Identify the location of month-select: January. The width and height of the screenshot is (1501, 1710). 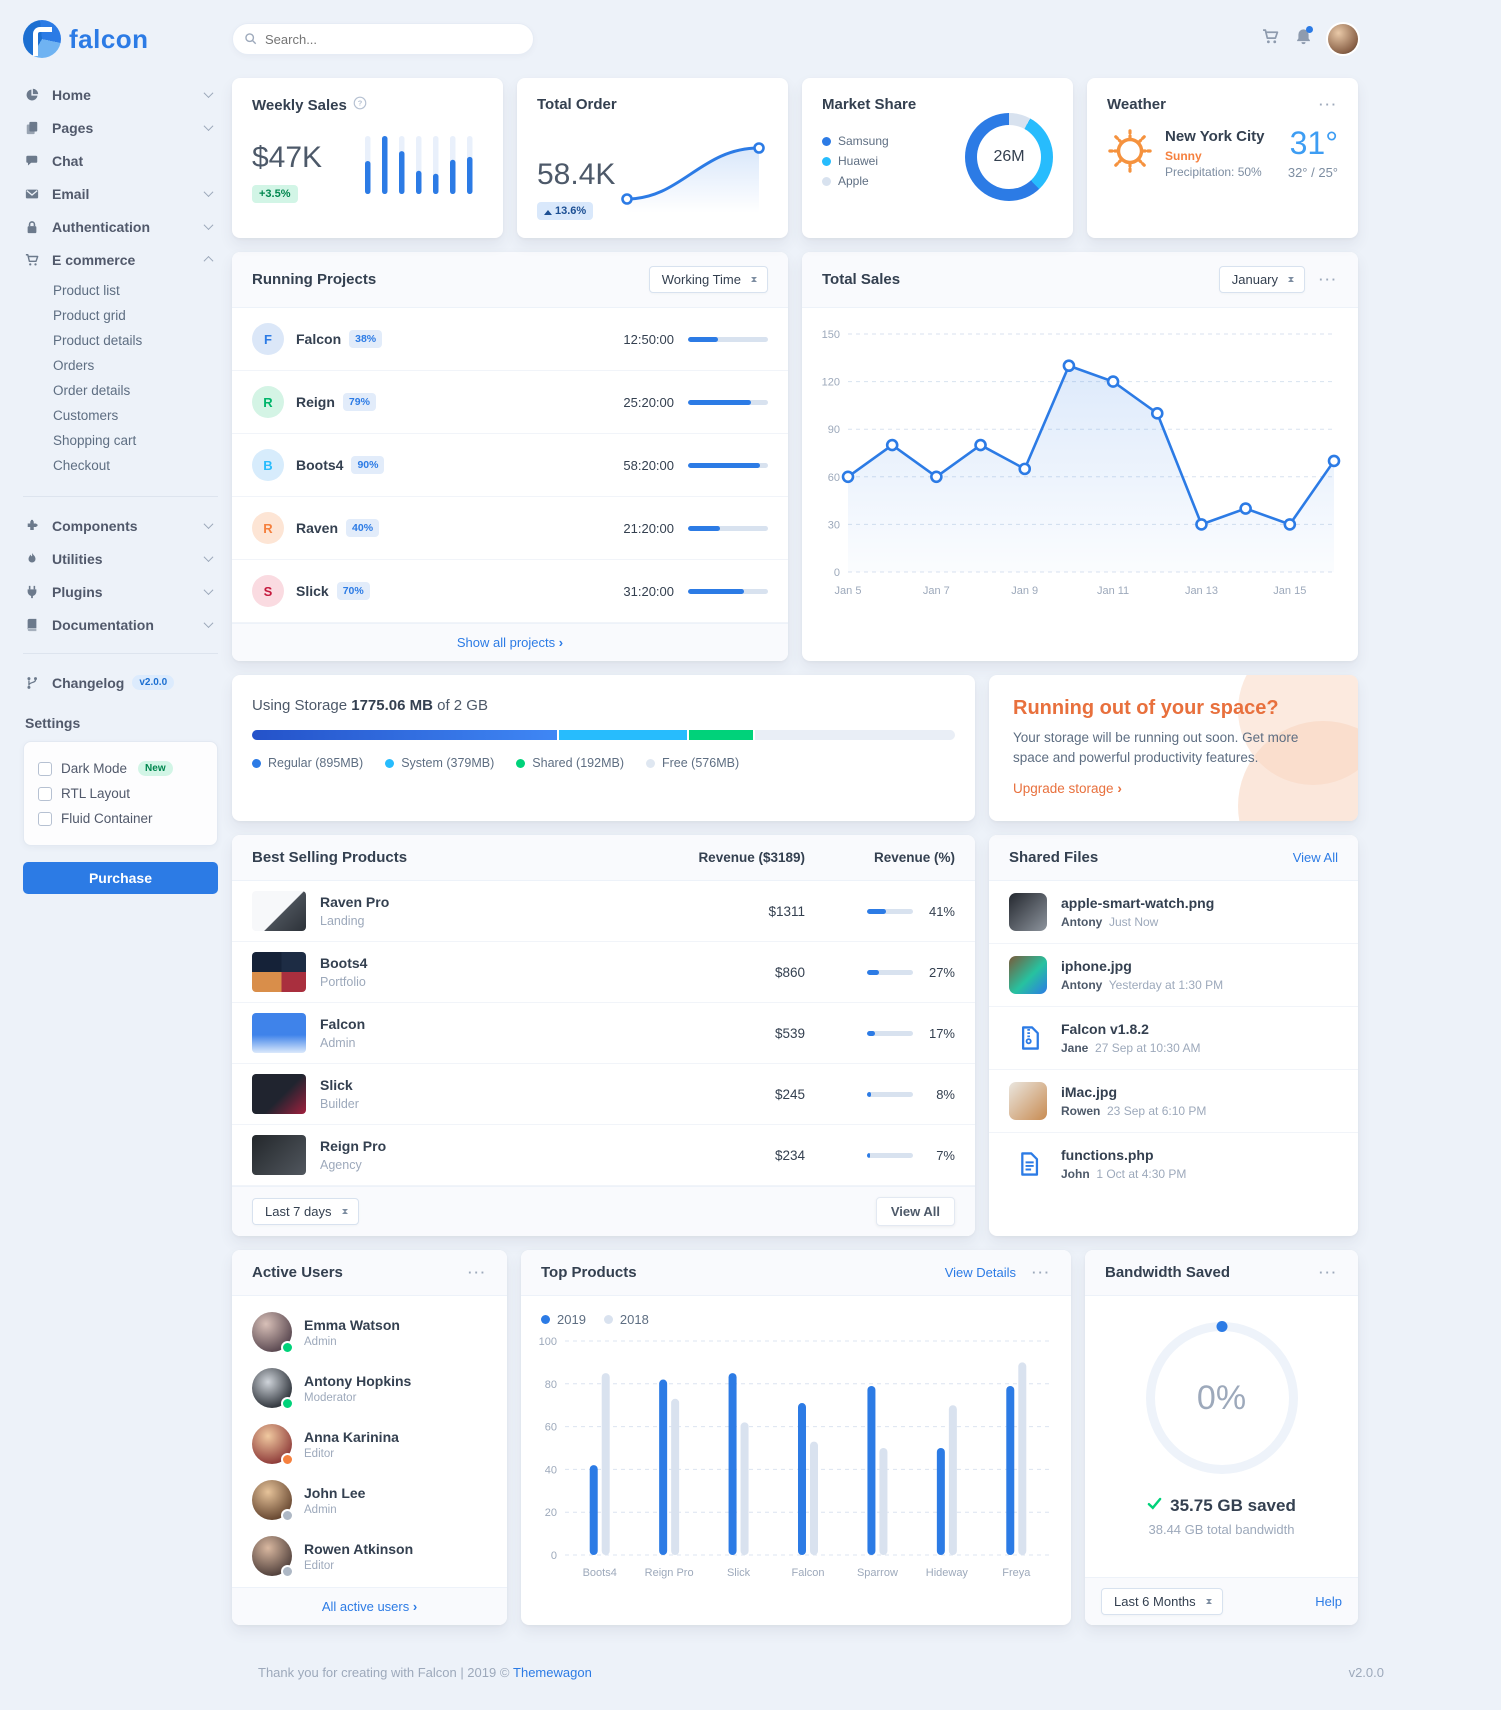
(1261, 279).